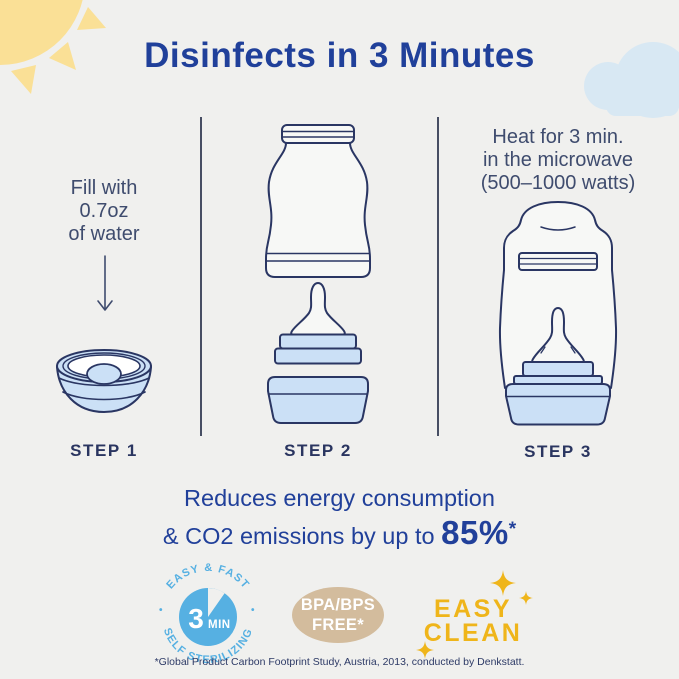 Image resolution: width=679 pixels, height=679 pixels. I want to click on bpa-free-badge: BPA/BPS FREE*, so click(338, 615).